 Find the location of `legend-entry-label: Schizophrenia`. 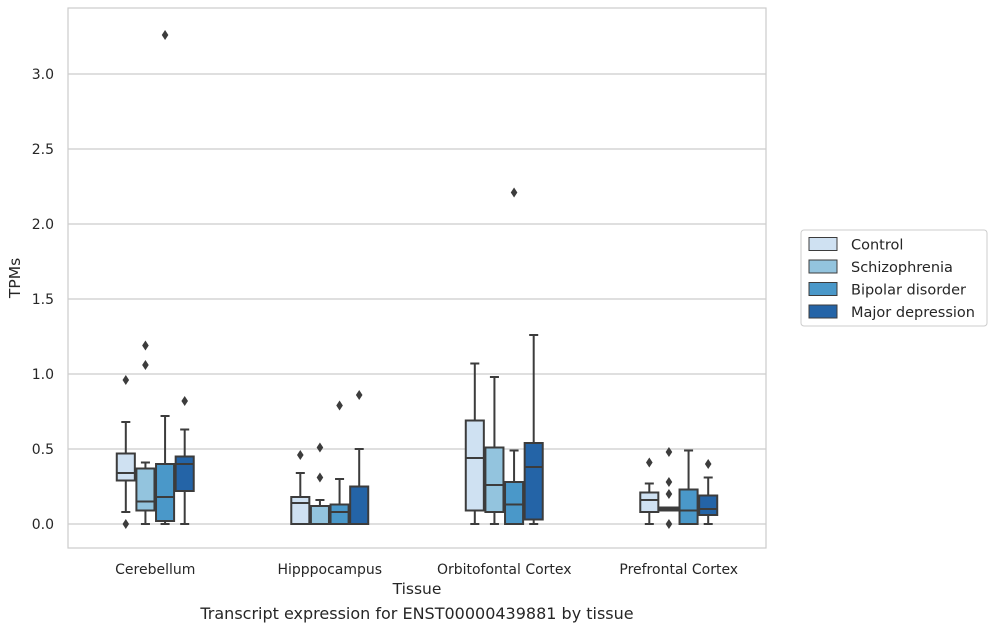

legend-entry-label: Schizophrenia is located at coordinates (902, 268).